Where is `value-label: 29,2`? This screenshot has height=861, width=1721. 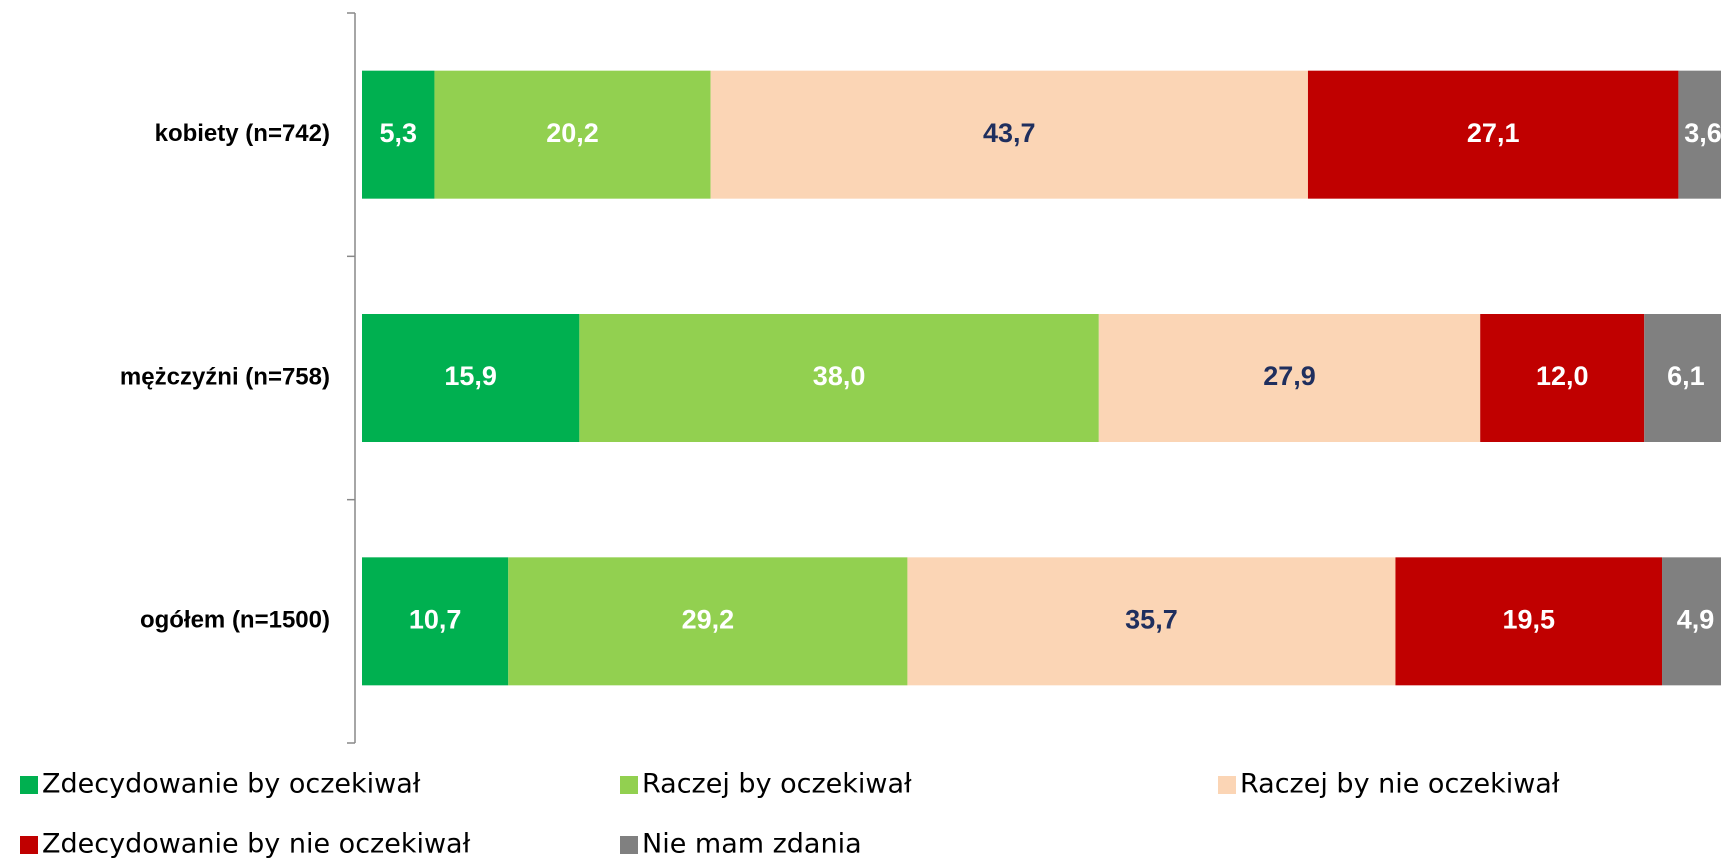
value-label: 29,2 is located at coordinates (708, 619).